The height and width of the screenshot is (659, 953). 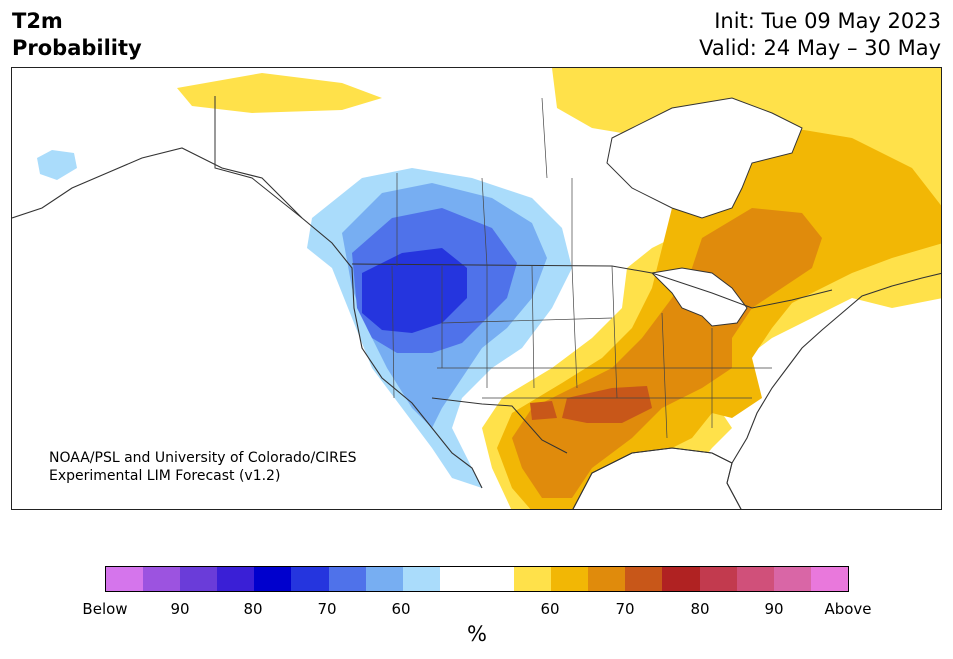 I want to click on alaska-border, so click(x=258, y=157).